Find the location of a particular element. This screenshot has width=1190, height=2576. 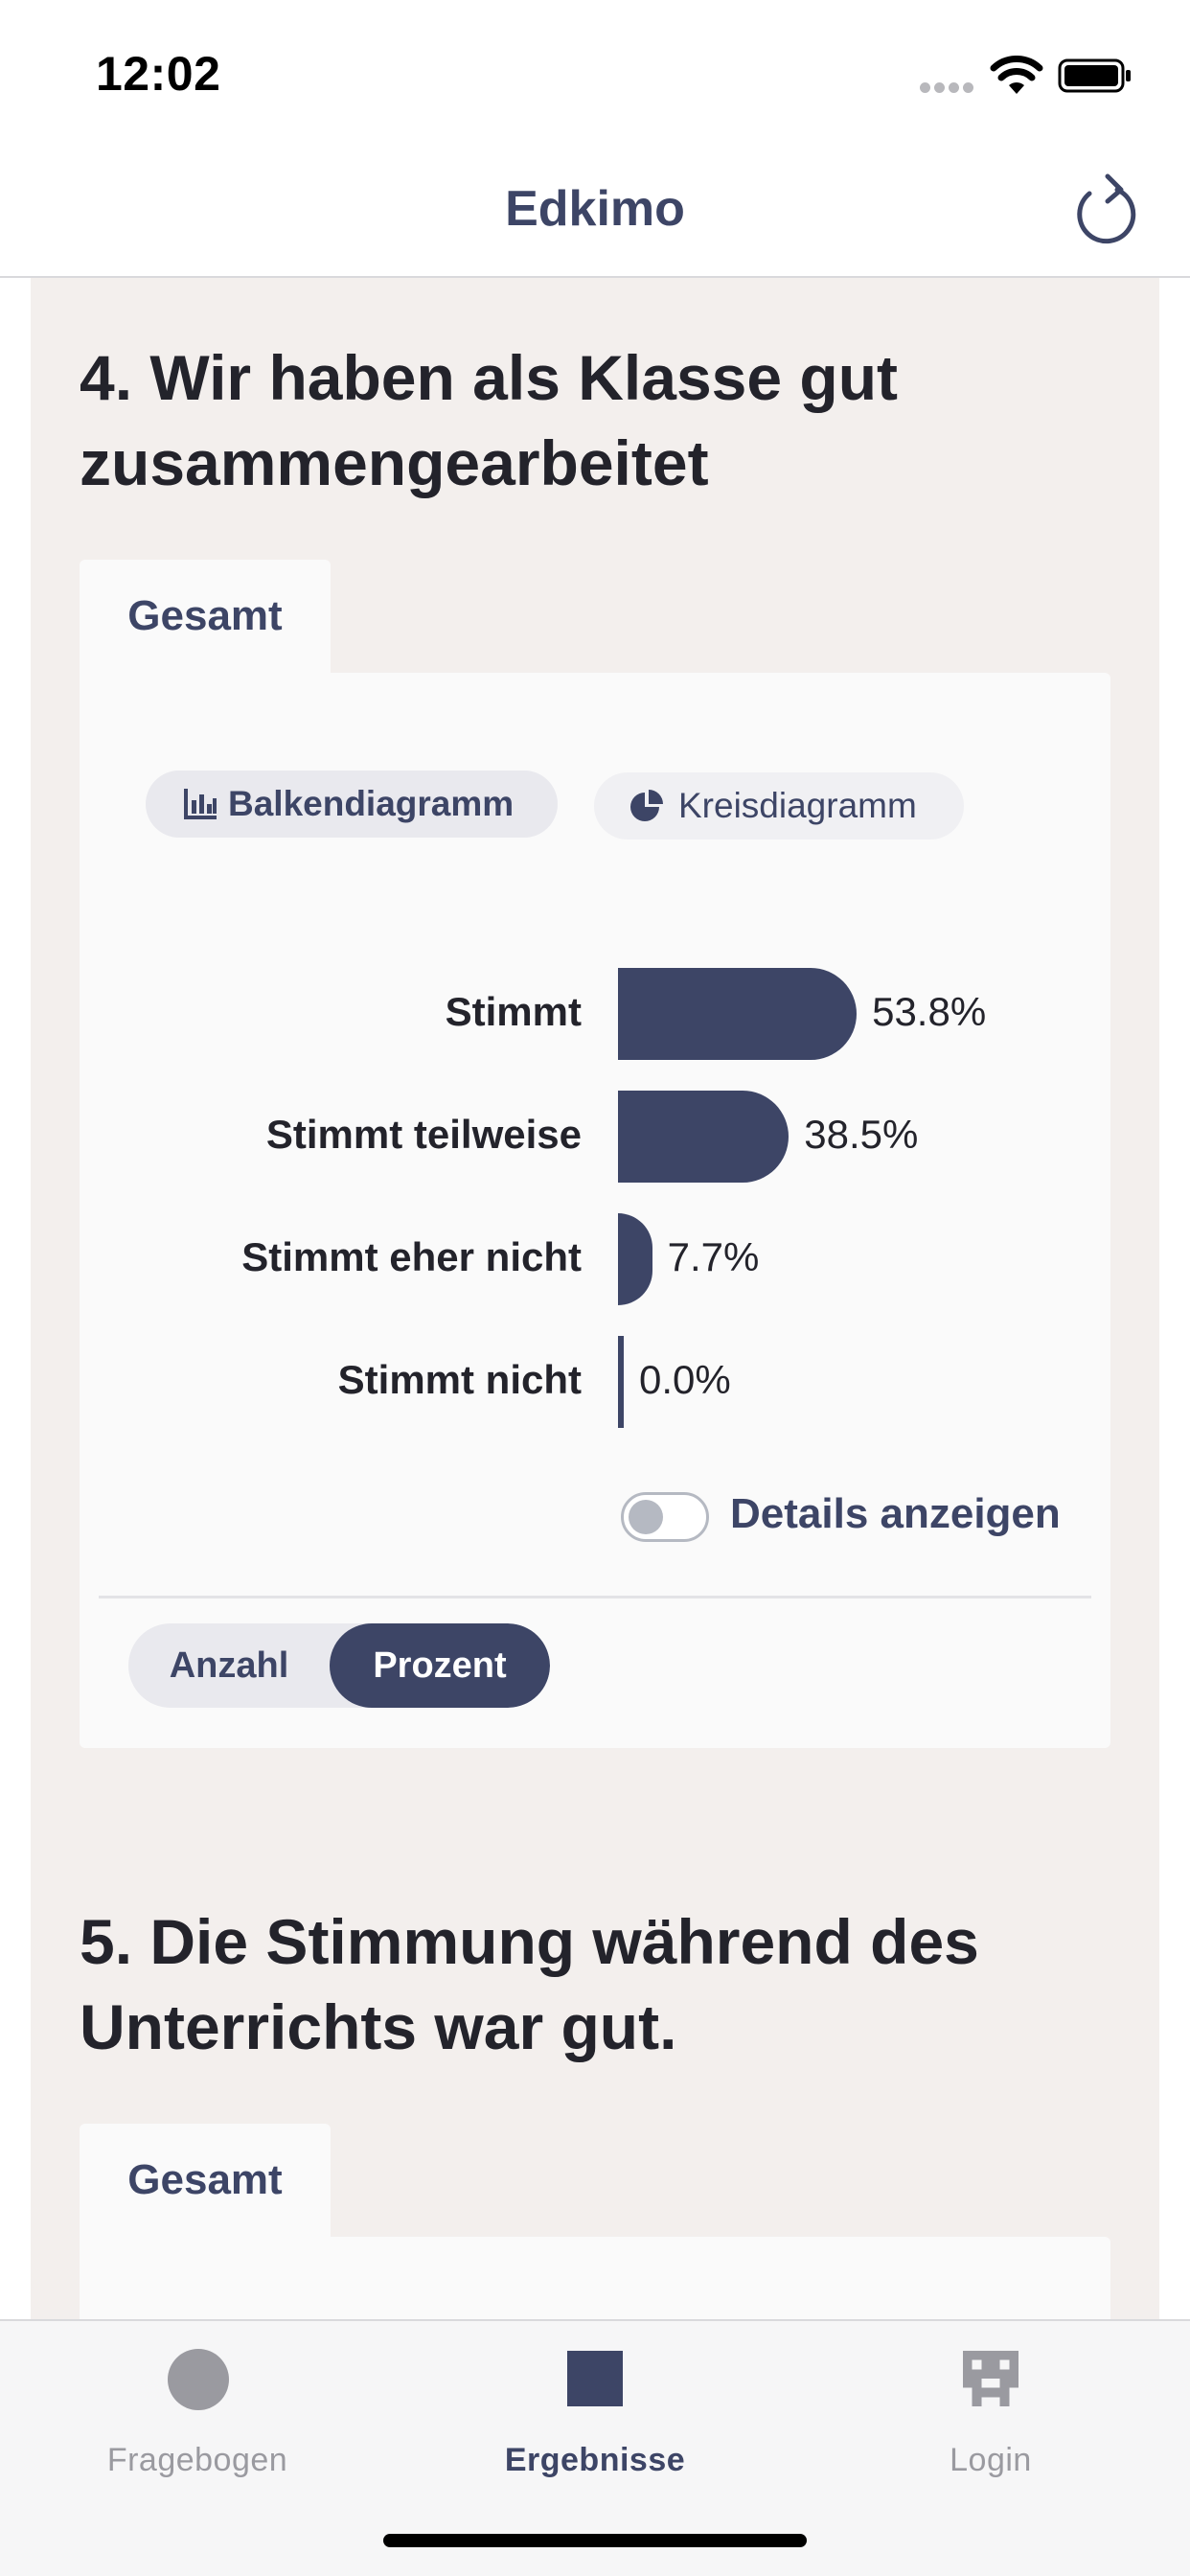

bar-value-label: 0.0% is located at coordinates (685, 1379).